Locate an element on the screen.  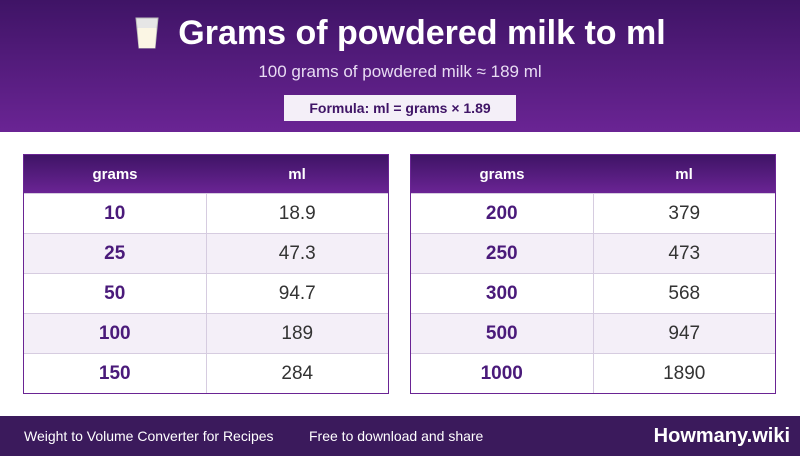
ml-cell: 947 is located at coordinates (683, 333).